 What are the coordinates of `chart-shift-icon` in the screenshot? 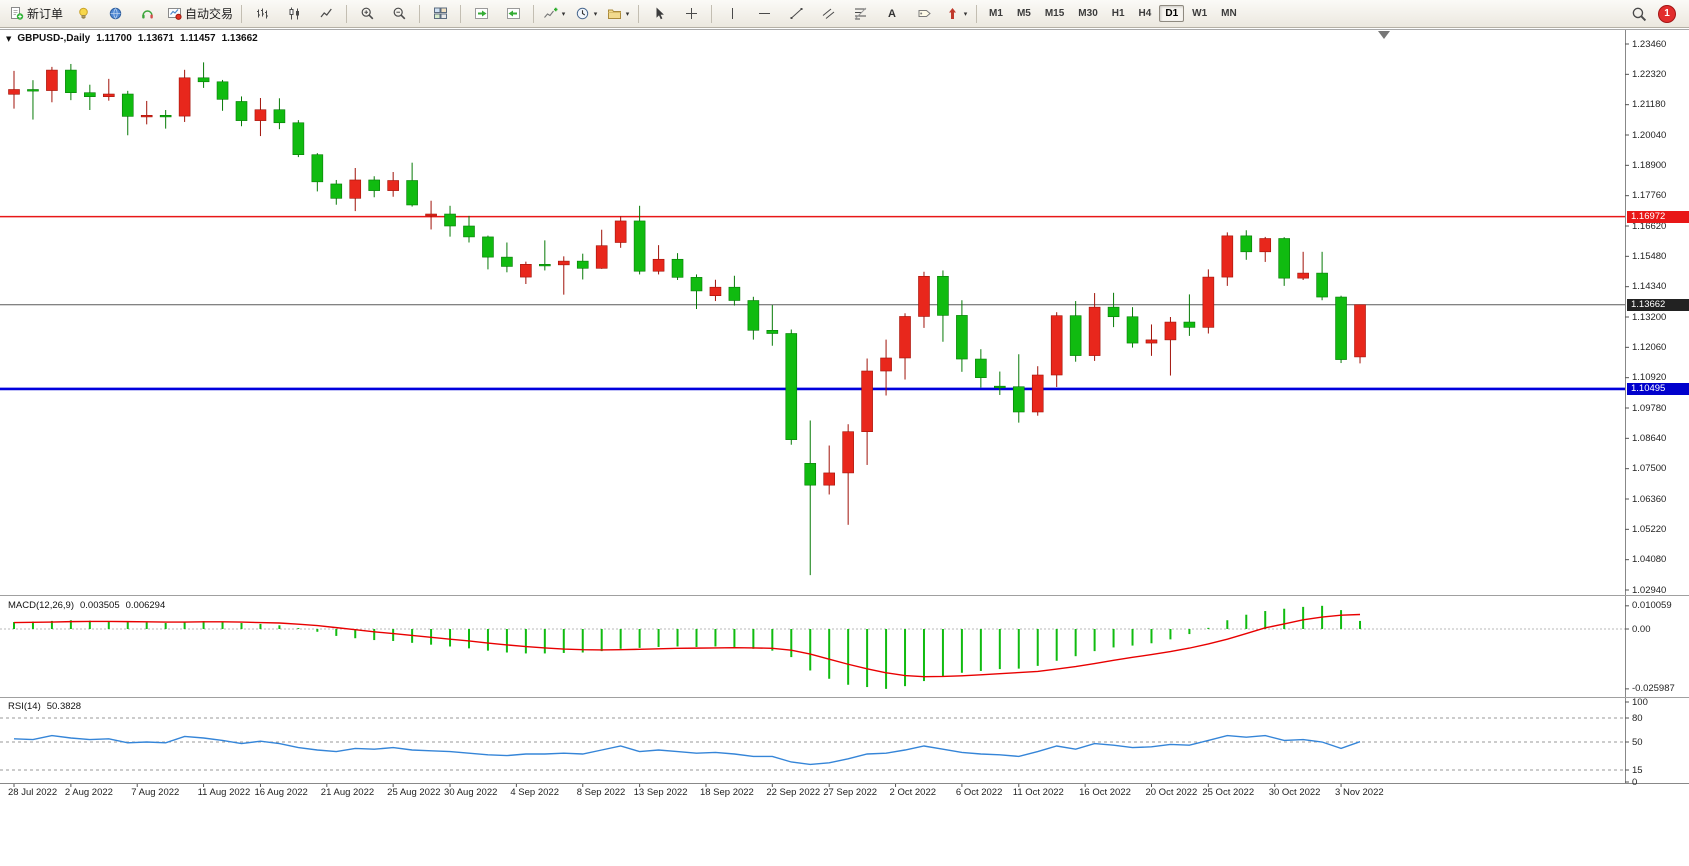 It's located at (513, 13).